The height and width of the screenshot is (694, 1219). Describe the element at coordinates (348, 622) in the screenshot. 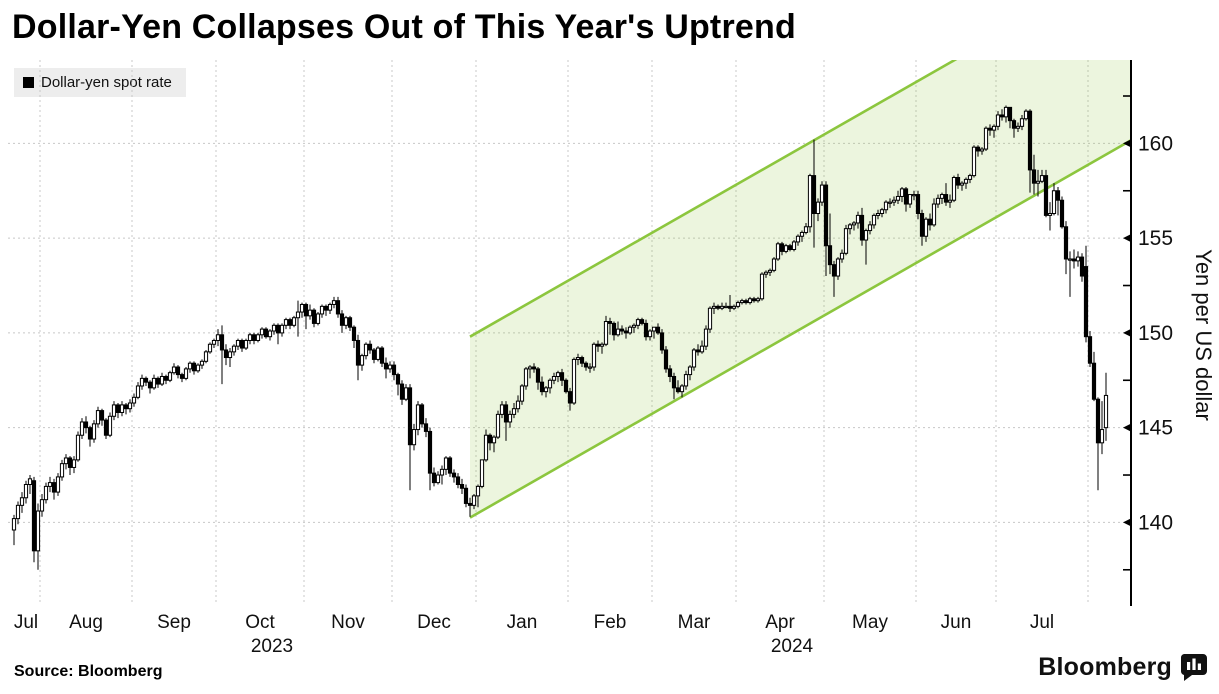

I see `month-label: Nov` at that location.